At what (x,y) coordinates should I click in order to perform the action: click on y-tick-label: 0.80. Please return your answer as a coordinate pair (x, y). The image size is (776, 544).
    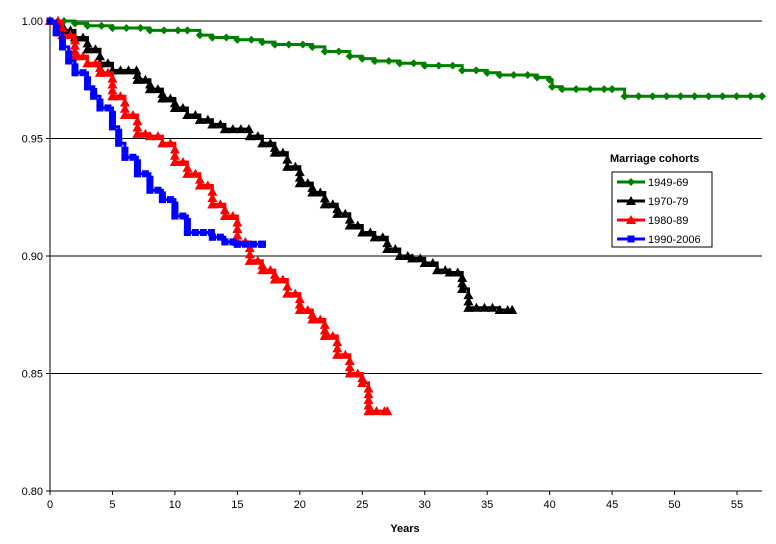
    Looking at the image, I should click on (32, 492).